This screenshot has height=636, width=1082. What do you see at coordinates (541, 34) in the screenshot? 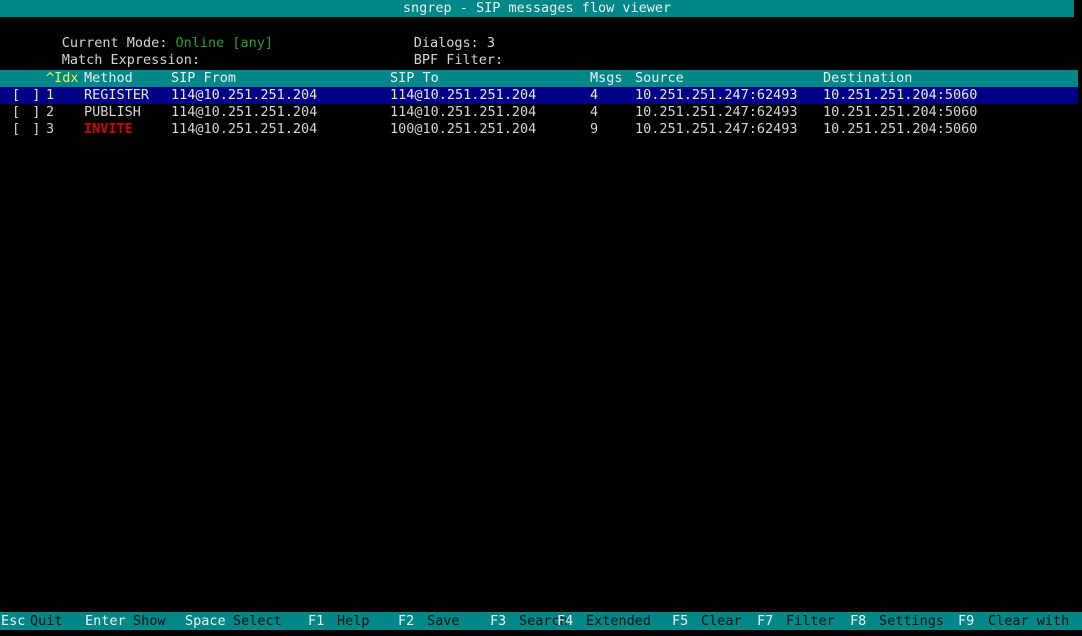
I see `info-line-mode: Current Mode: Online [any] Dialogs: 3` at bounding box center [541, 34].